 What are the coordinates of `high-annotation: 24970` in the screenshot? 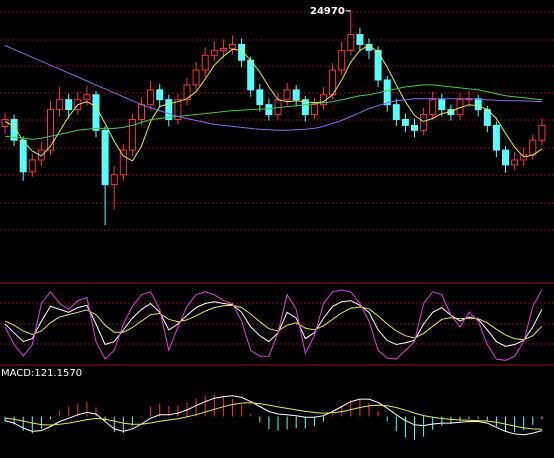 It's located at (327, 11).